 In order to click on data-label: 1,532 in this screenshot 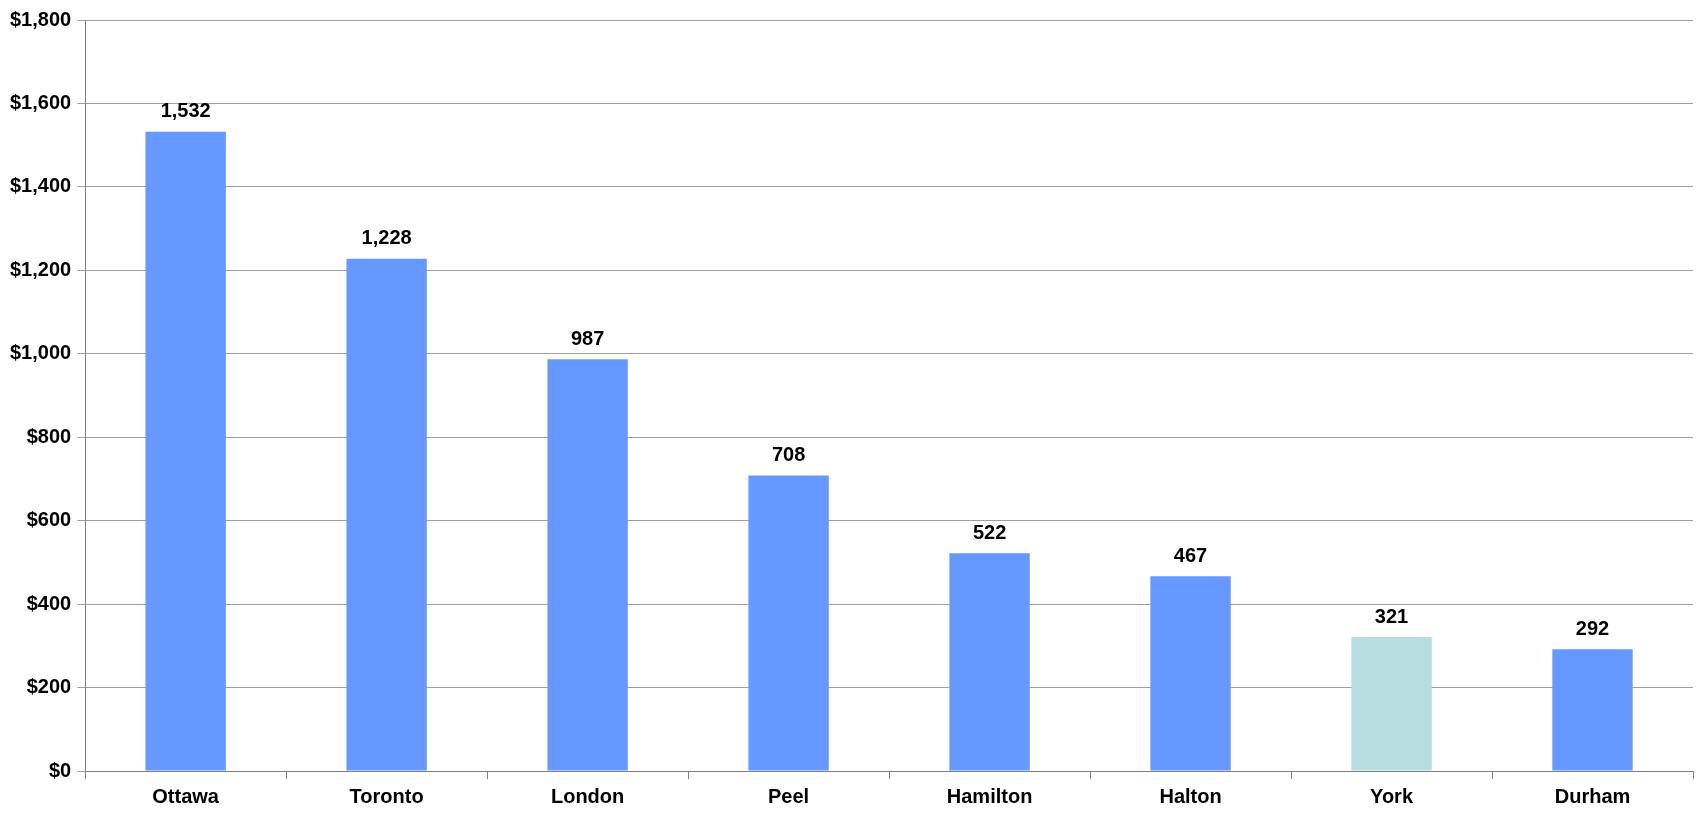, I will do `click(185, 110)`.